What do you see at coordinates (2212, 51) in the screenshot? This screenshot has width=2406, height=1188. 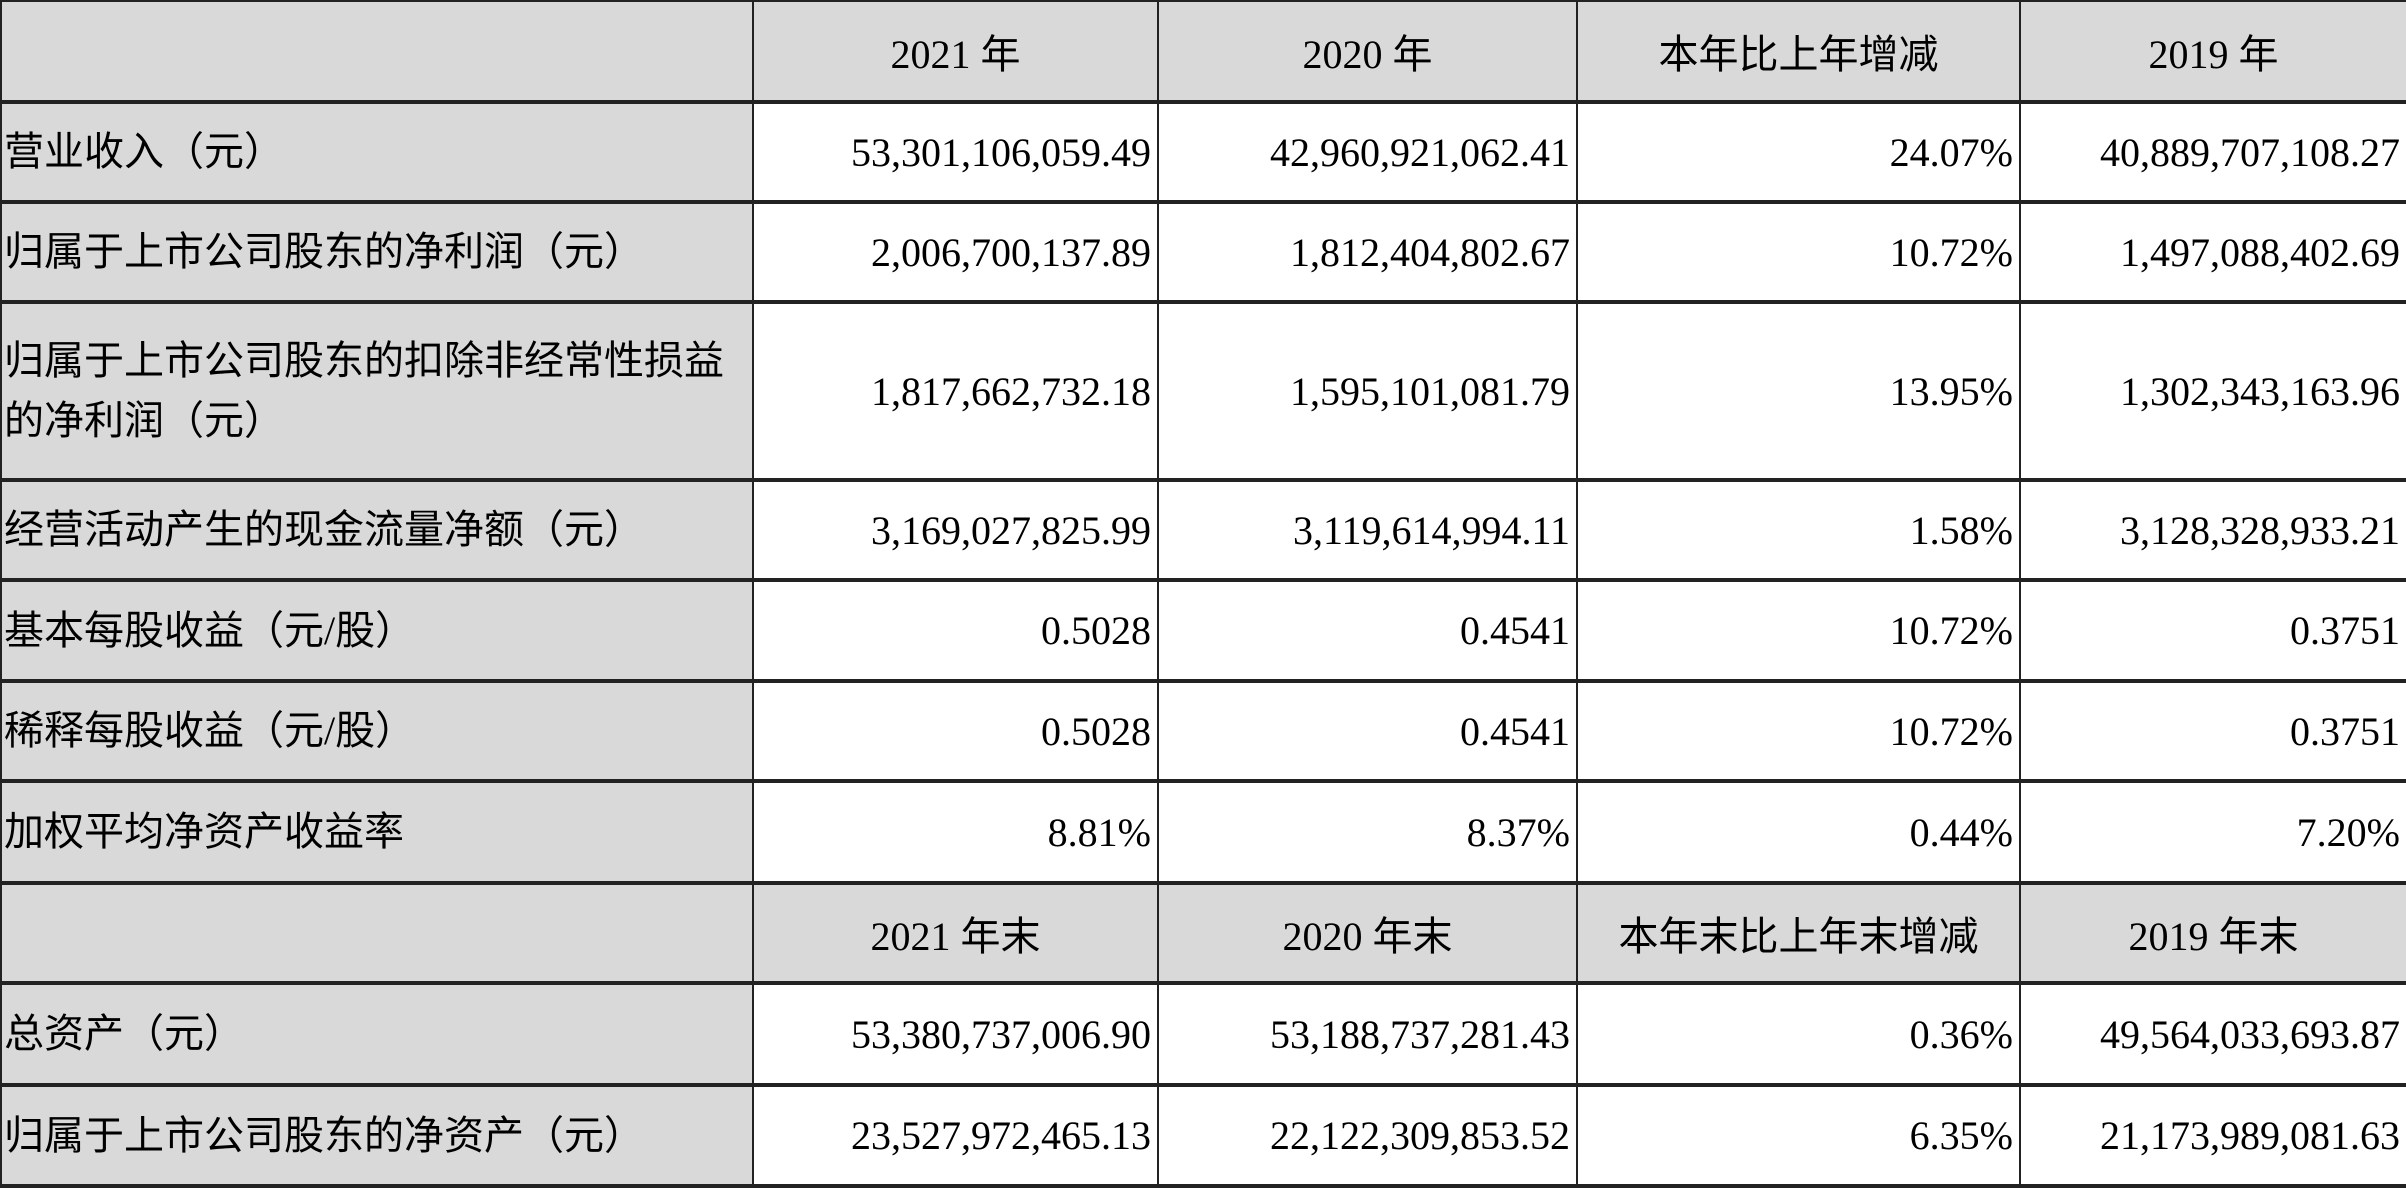 I see `column-header: 2019 年` at bounding box center [2212, 51].